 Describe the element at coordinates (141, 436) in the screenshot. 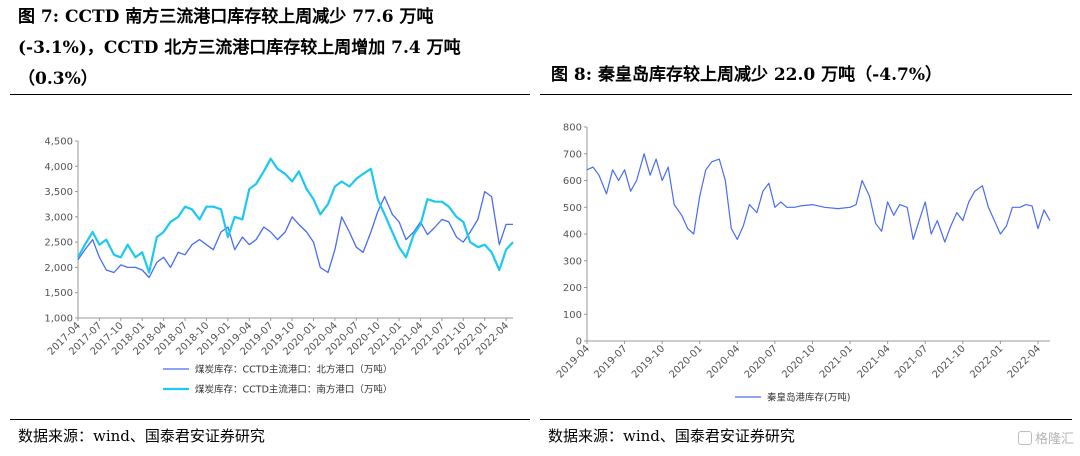

I see `source-note-left: 数据来源：wind、国泰君安证券研究` at that location.